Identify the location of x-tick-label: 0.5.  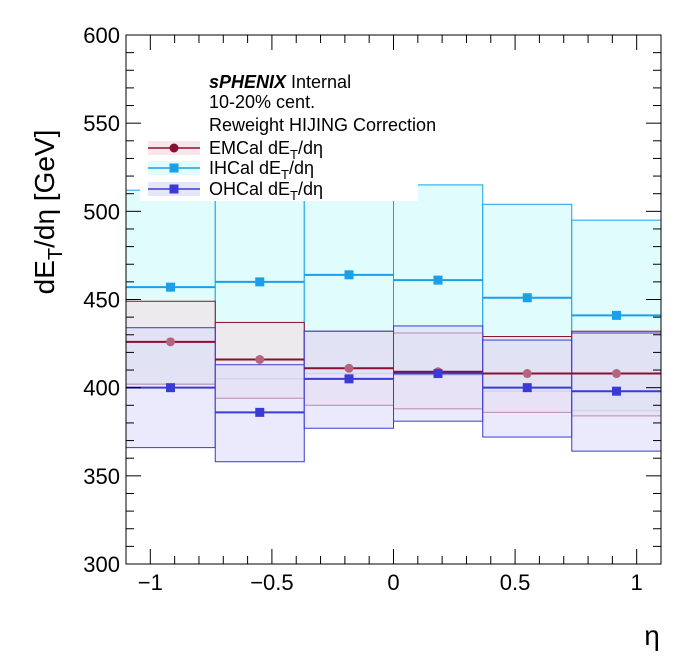
(515, 582).